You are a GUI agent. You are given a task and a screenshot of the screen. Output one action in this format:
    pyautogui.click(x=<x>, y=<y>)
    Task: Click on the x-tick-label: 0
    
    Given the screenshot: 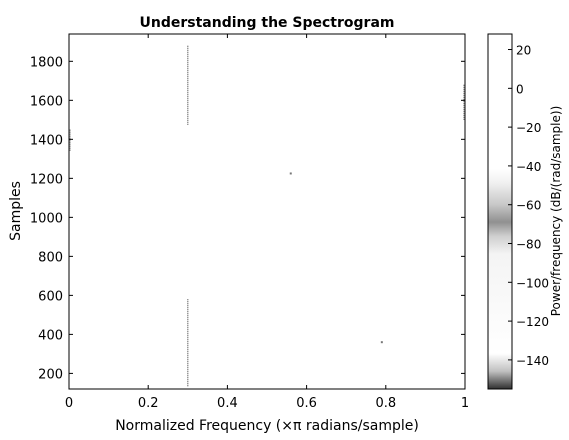 What is the action you would take?
    pyautogui.click(x=69, y=403)
    